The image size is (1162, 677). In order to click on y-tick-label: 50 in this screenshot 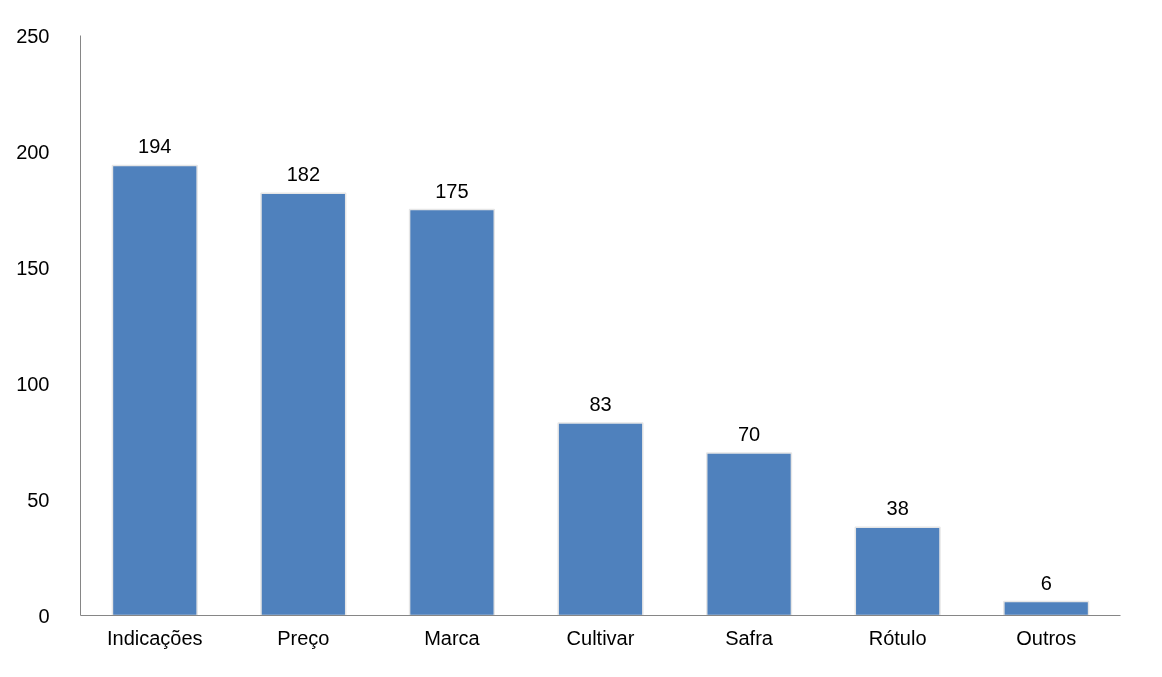, I will do `click(38, 499)`.